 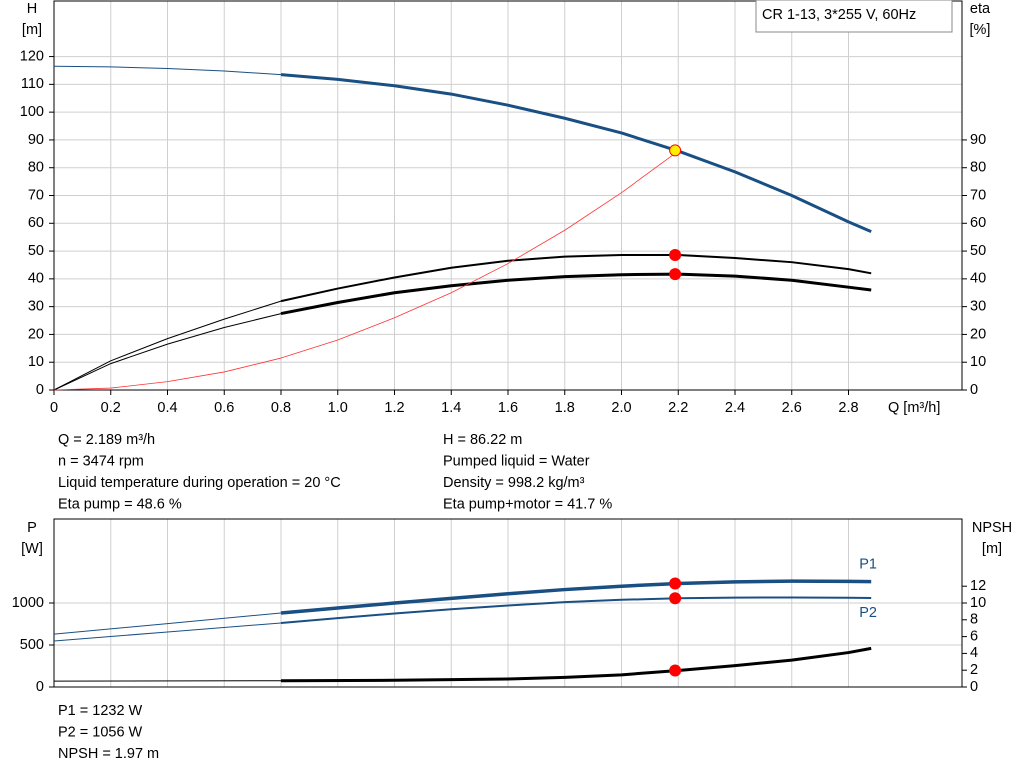 What do you see at coordinates (974, 653) in the screenshot?
I see `y2-tick-label: 4` at bounding box center [974, 653].